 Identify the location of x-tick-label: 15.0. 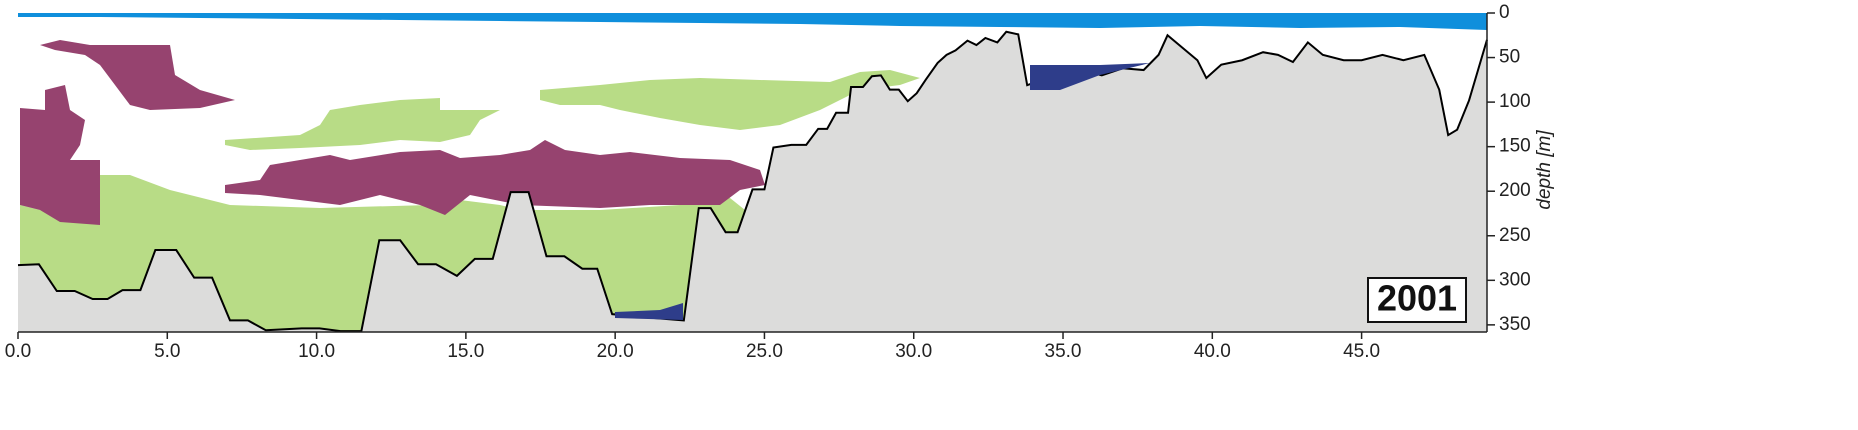
(465, 351).